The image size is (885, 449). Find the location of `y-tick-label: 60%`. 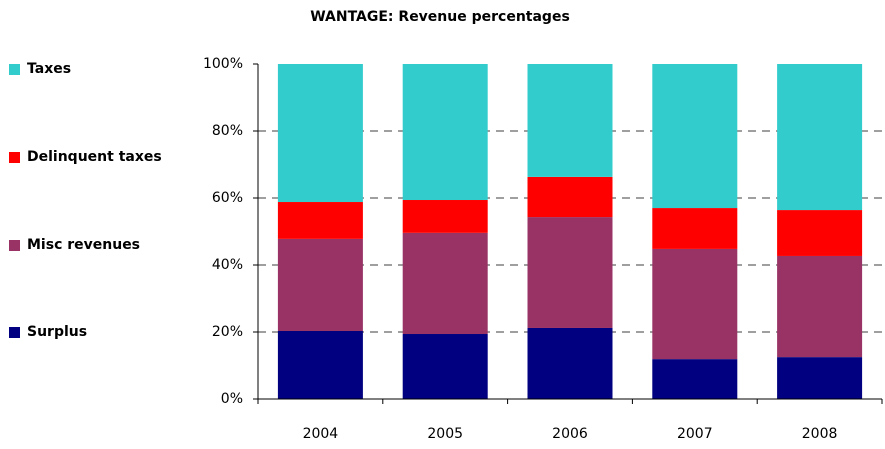

y-tick-label: 60% is located at coordinates (227, 198).